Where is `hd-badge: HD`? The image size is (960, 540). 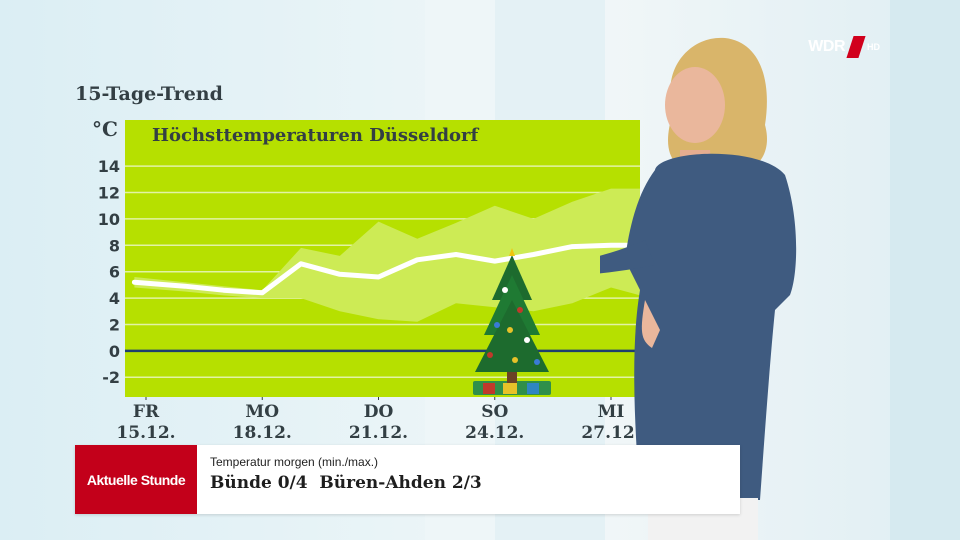
hd-badge: HD is located at coordinates (873, 47).